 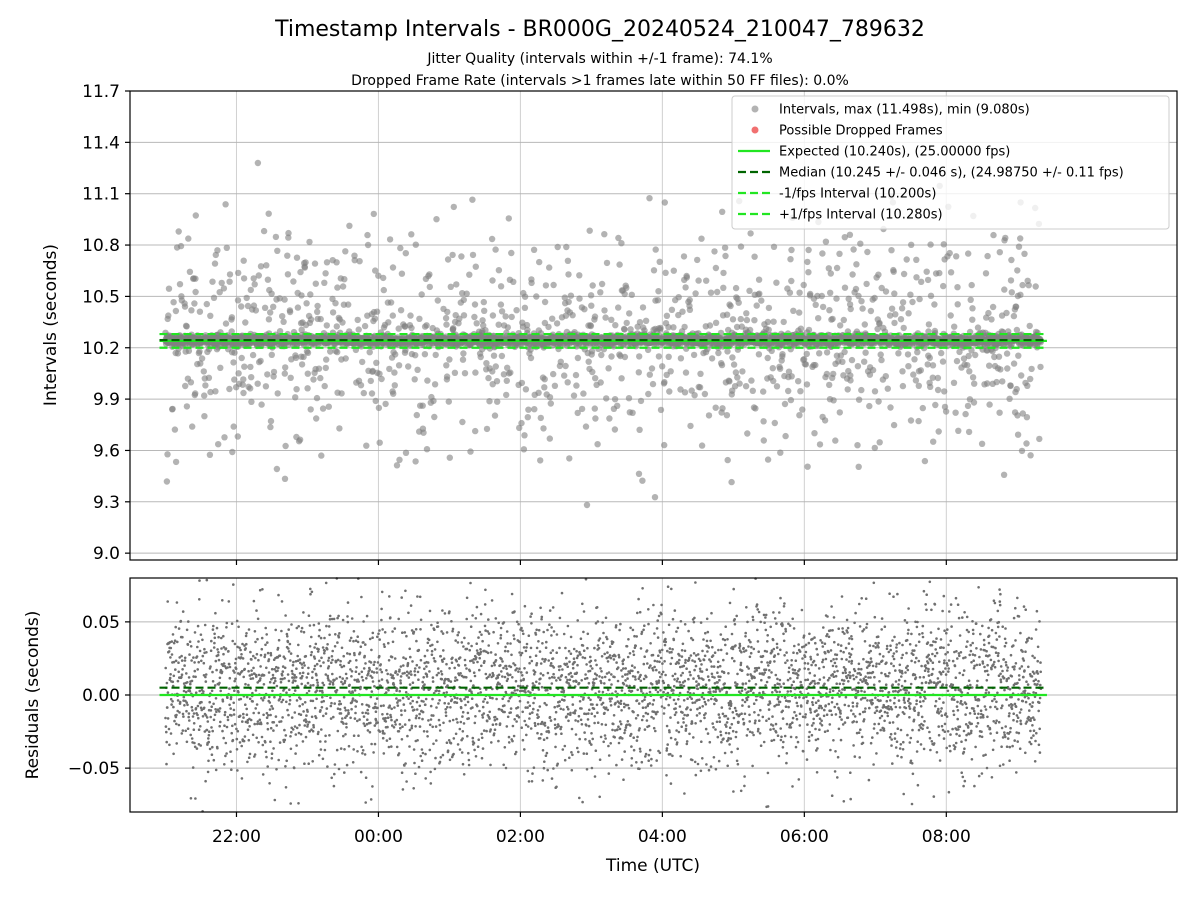 What do you see at coordinates (106, 554) in the screenshot?
I see `intervals-y-tick-label: 9.0` at bounding box center [106, 554].